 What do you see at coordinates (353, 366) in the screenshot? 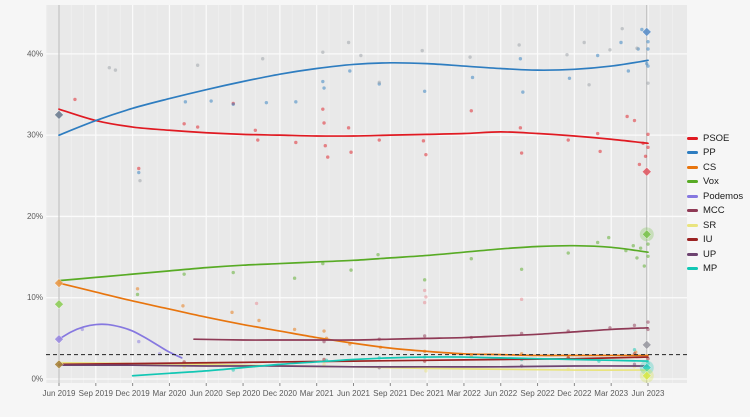
I see `trend-line-up` at bounding box center [353, 366].